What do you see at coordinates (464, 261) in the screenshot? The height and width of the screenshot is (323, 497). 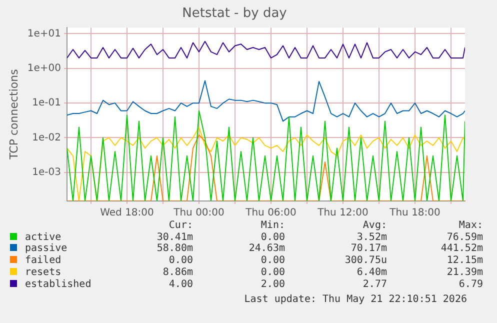 I see `text: 12.15m` at bounding box center [464, 261].